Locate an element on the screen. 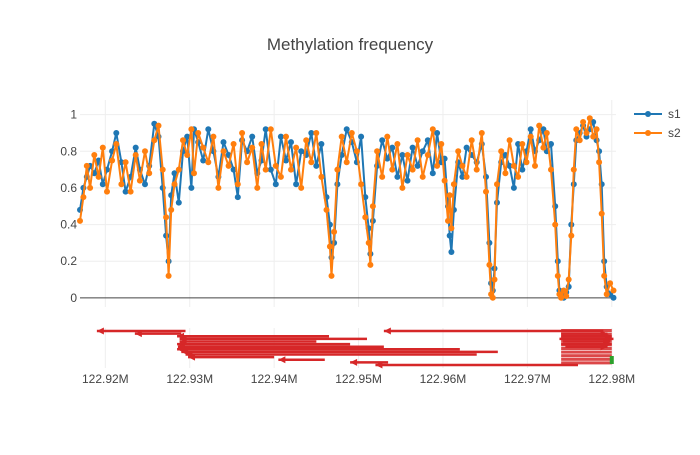 This screenshot has width=700, height=455. y-tick-label: 0.8 is located at coordinates (68, 151).